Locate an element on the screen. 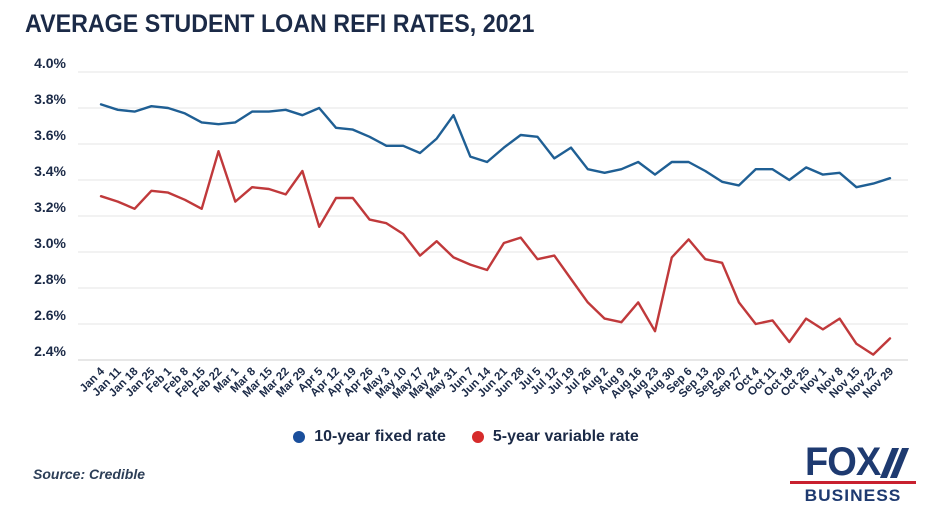  fox-business-logo: FOX BUSINESS is located at coordinates (853, 473).